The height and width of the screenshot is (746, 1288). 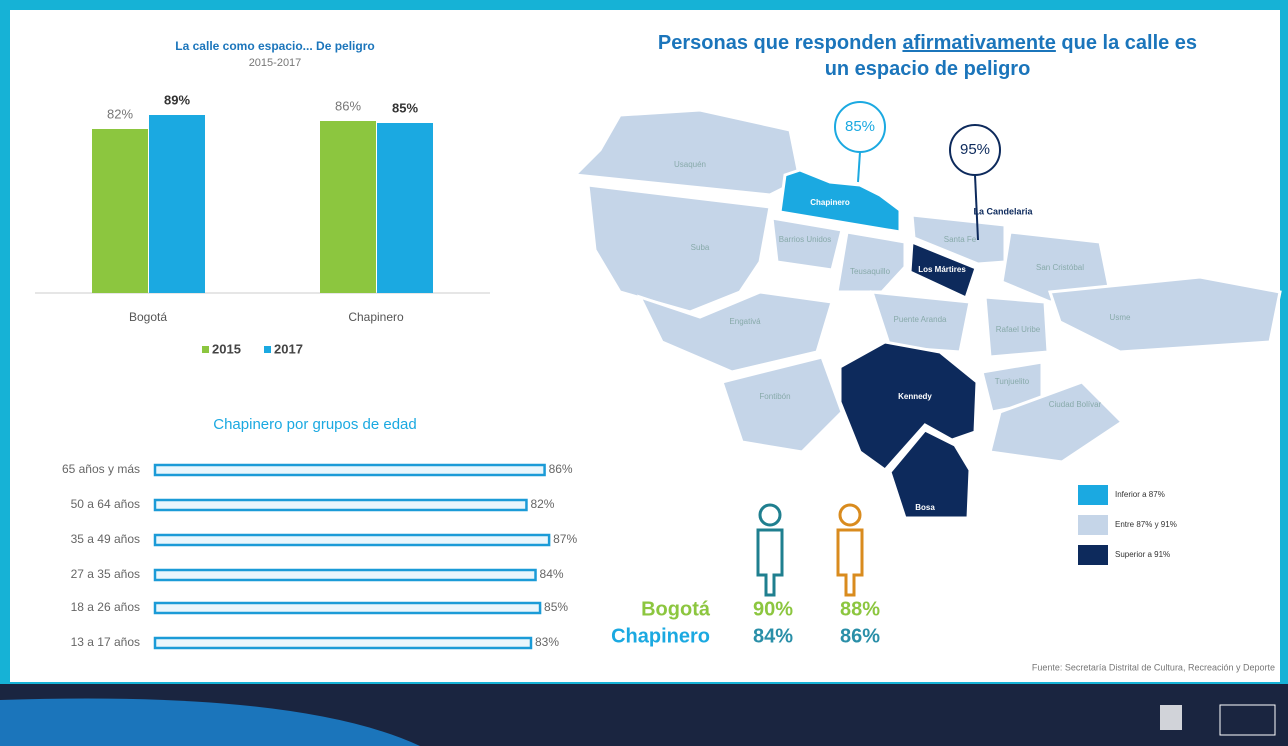 What do you see at coordinates (1018, 329) in the screenshot?
I see `locality-label: Rafael Uribe` at bounding box center [1018, 329].